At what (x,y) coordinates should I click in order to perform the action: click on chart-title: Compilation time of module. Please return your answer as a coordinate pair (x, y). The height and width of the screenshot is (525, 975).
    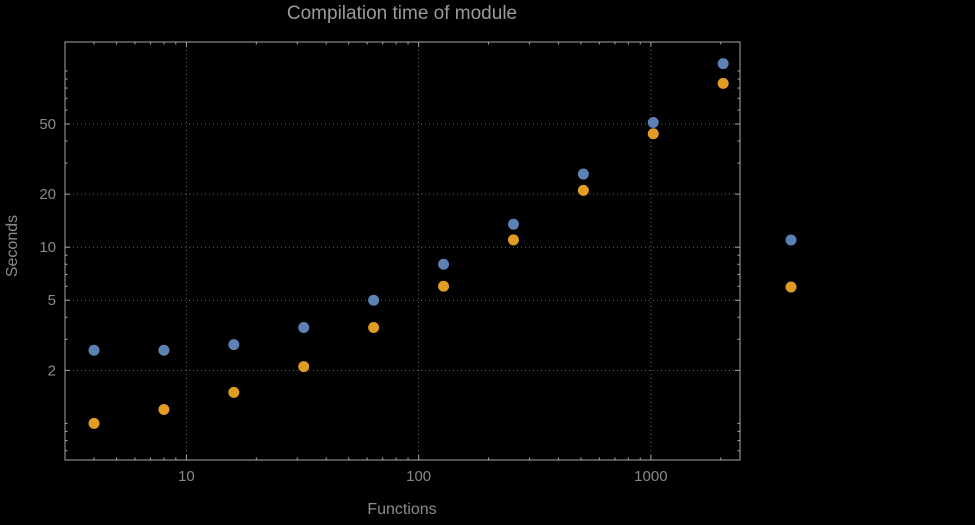
    Looking at the image, I should click on (402, 13).